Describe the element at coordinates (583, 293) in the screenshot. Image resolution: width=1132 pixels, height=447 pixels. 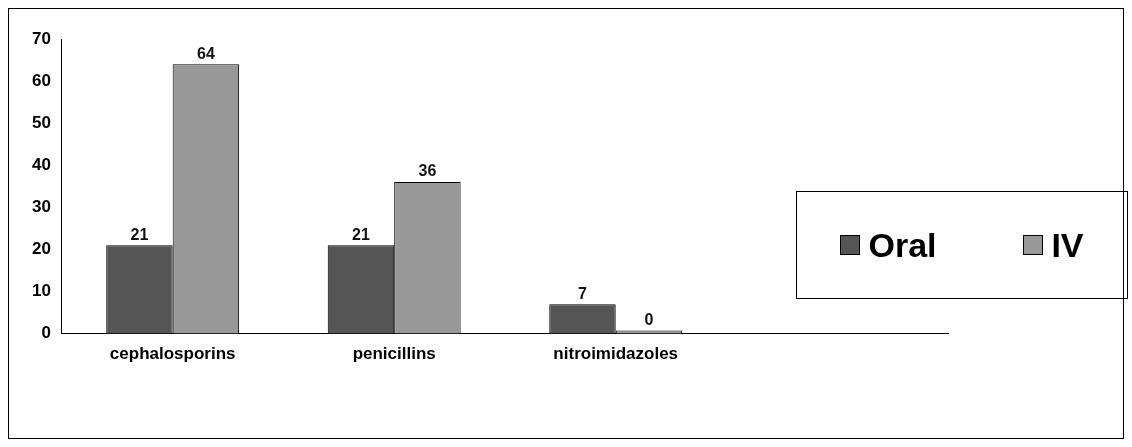
I see `data-label: 7` at that location.